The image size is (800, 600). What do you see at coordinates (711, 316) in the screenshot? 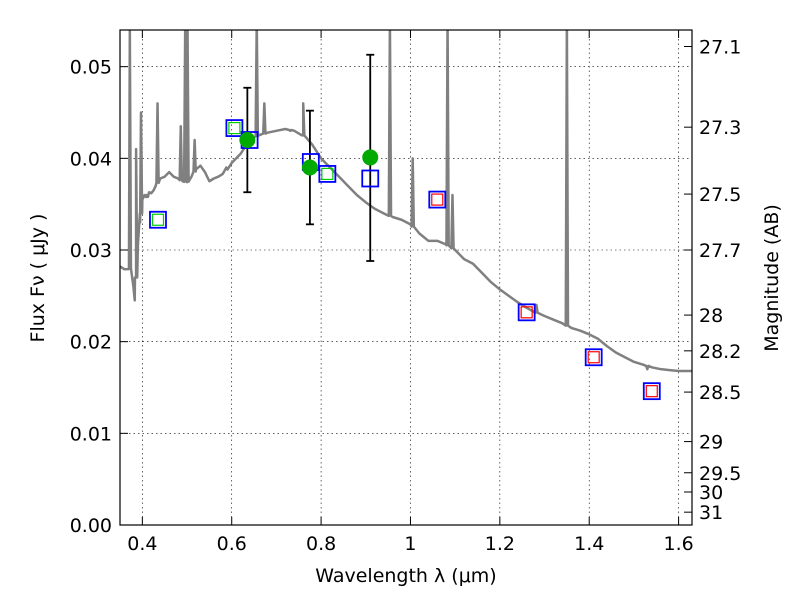
I see `right-tick-label: 28` at bounding box center [711, 316].